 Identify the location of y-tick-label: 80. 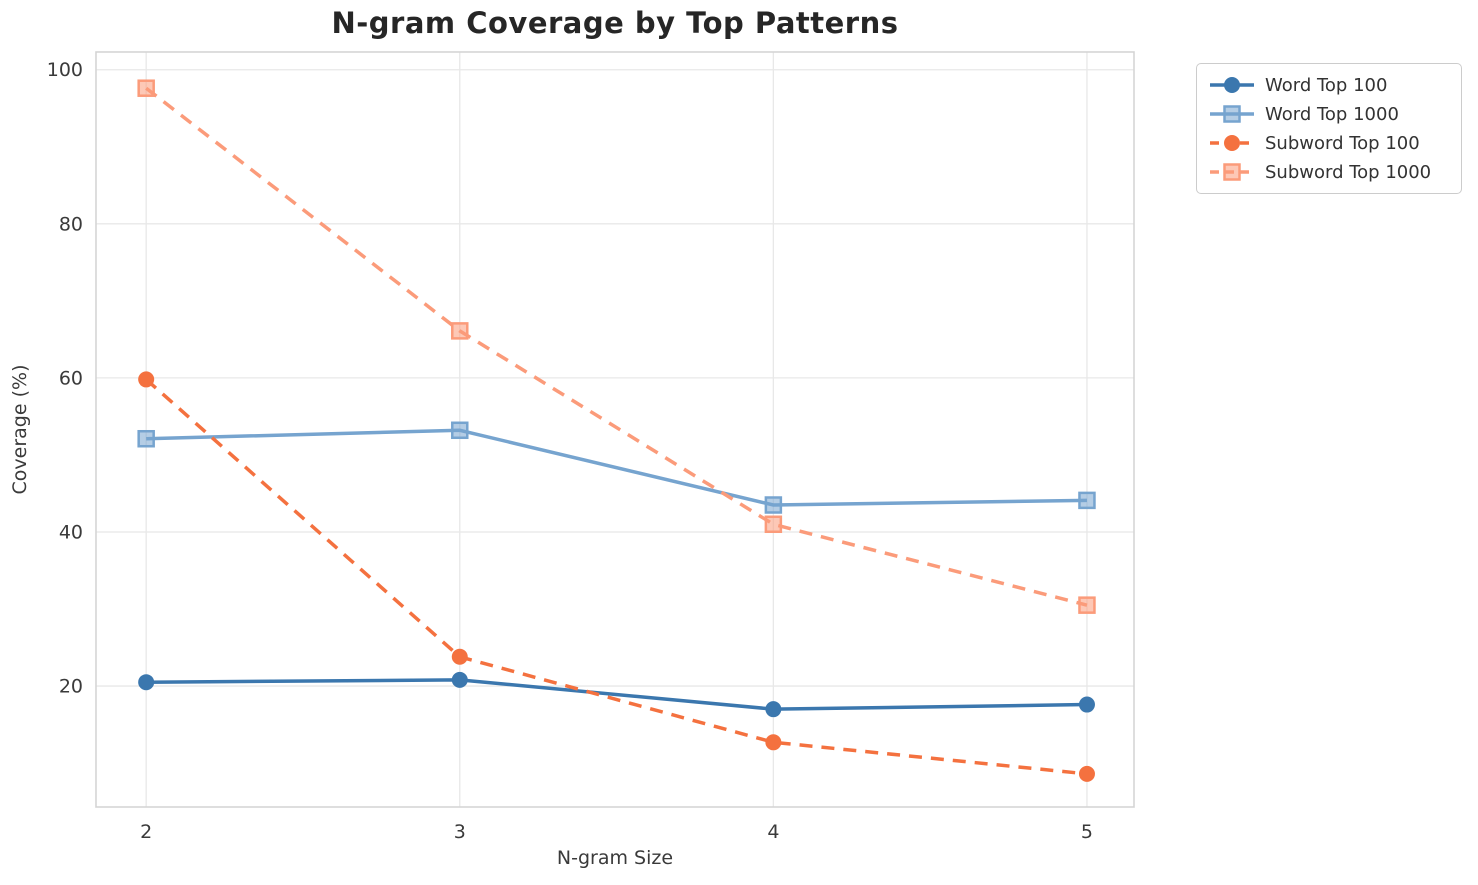
(71, 224).